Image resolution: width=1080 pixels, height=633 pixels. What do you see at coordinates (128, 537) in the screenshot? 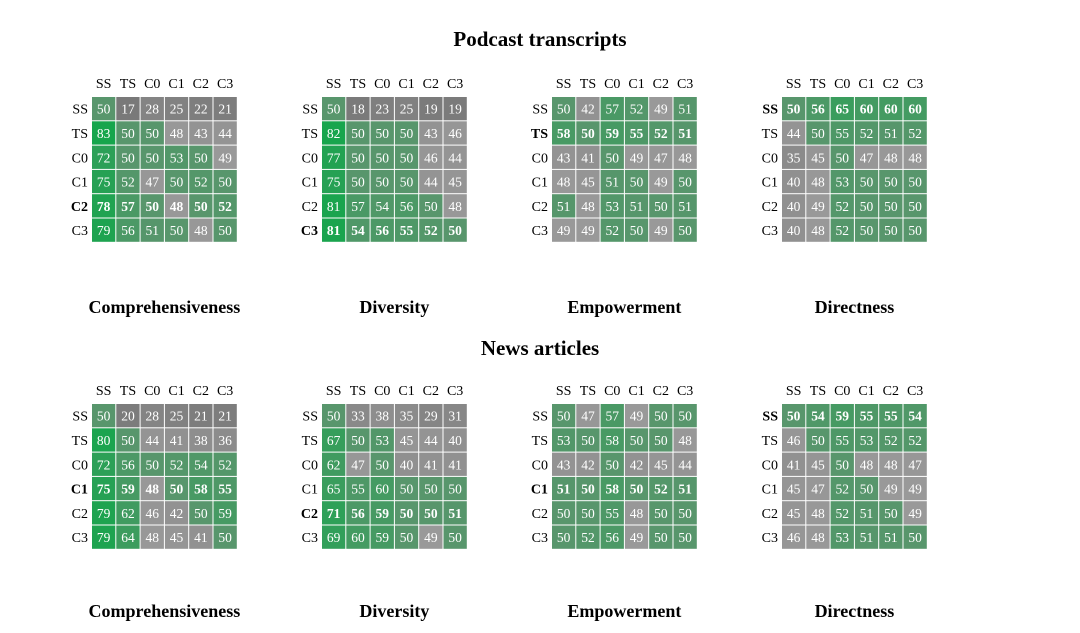
I see `cell-value-label: 64` at bounding box center [128, 537].